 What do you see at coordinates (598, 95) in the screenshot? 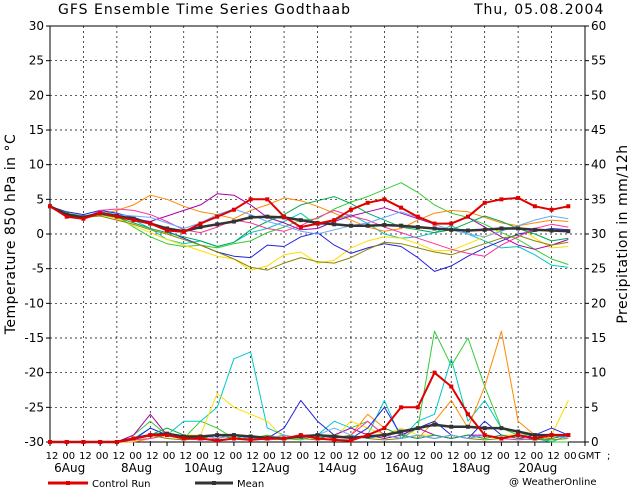
I see `y-tick-label-right: 50` at bounding box center [598, 95].